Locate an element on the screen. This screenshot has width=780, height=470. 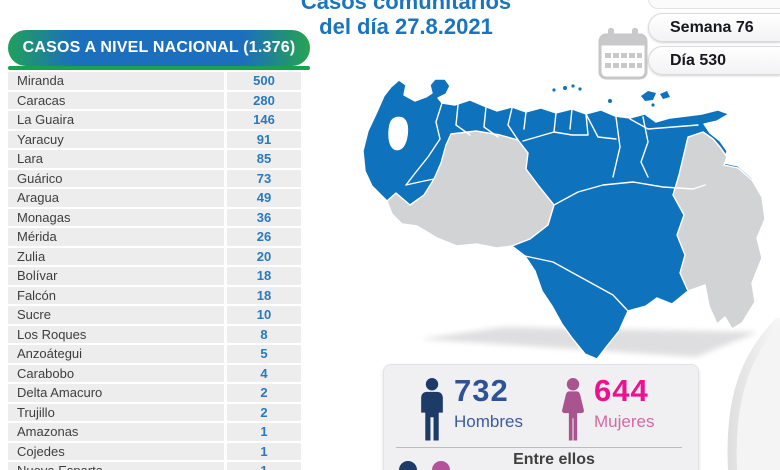
hombres-label: Hombres is located at coordinates (488, 421).